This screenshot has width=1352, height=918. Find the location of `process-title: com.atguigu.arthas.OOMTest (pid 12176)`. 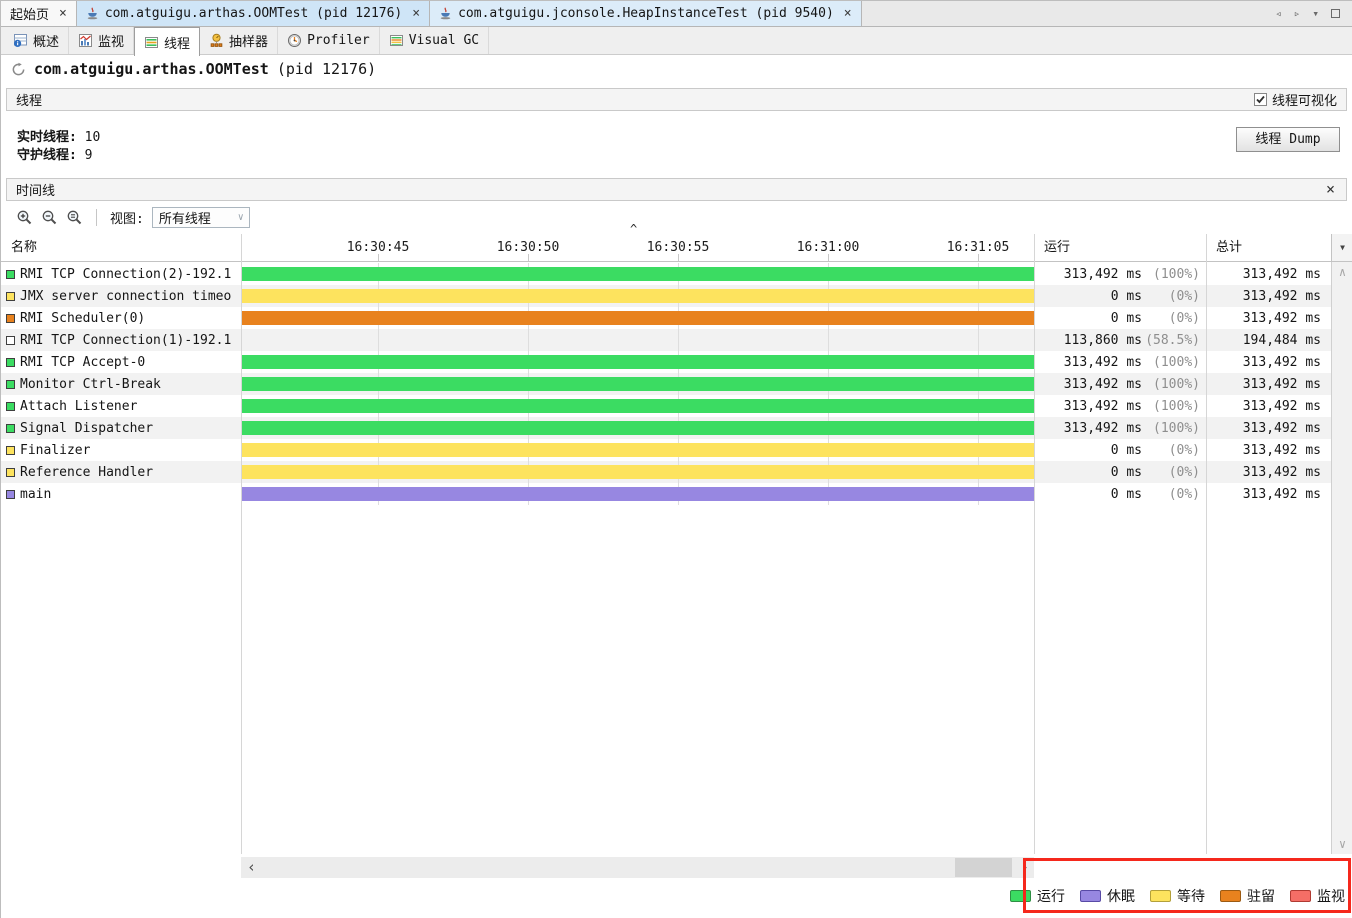

process-title: com.atguigu.arthas.OOMTest (pid 12176) is located at coordinates (193, 69).